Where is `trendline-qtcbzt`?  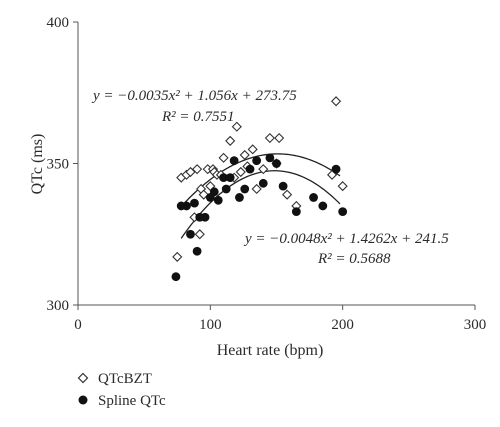
trendline-qtcbzt is located at coordinates (260, 180).